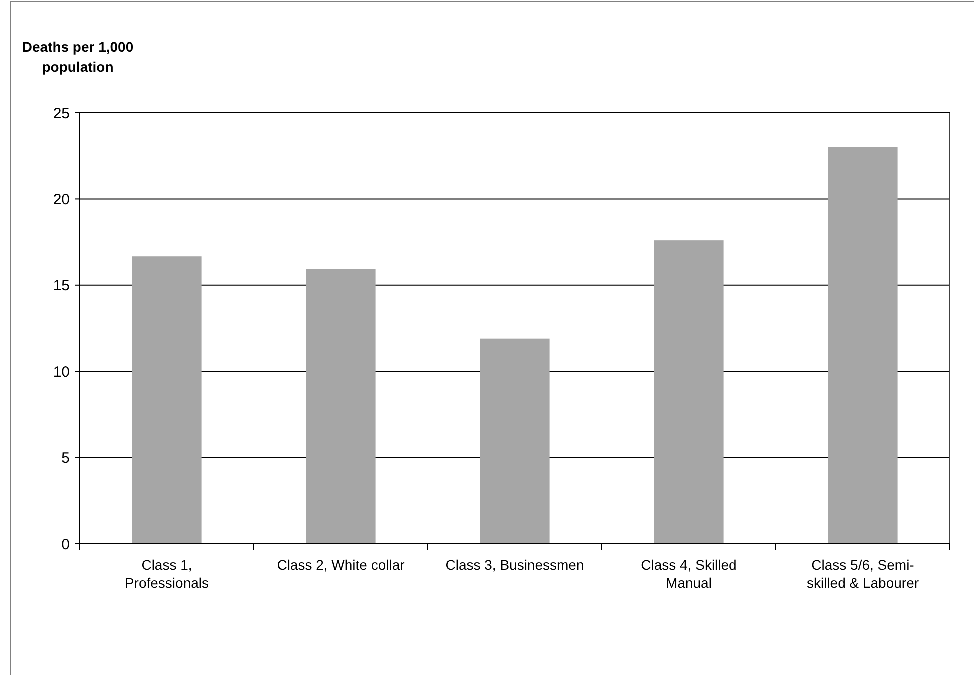 Image resolution: width=976 pixels, height=675 pixels. Describe the element at coordinates (66, 459) in the screenshot. I see `y-tick-label: 5` at that location.